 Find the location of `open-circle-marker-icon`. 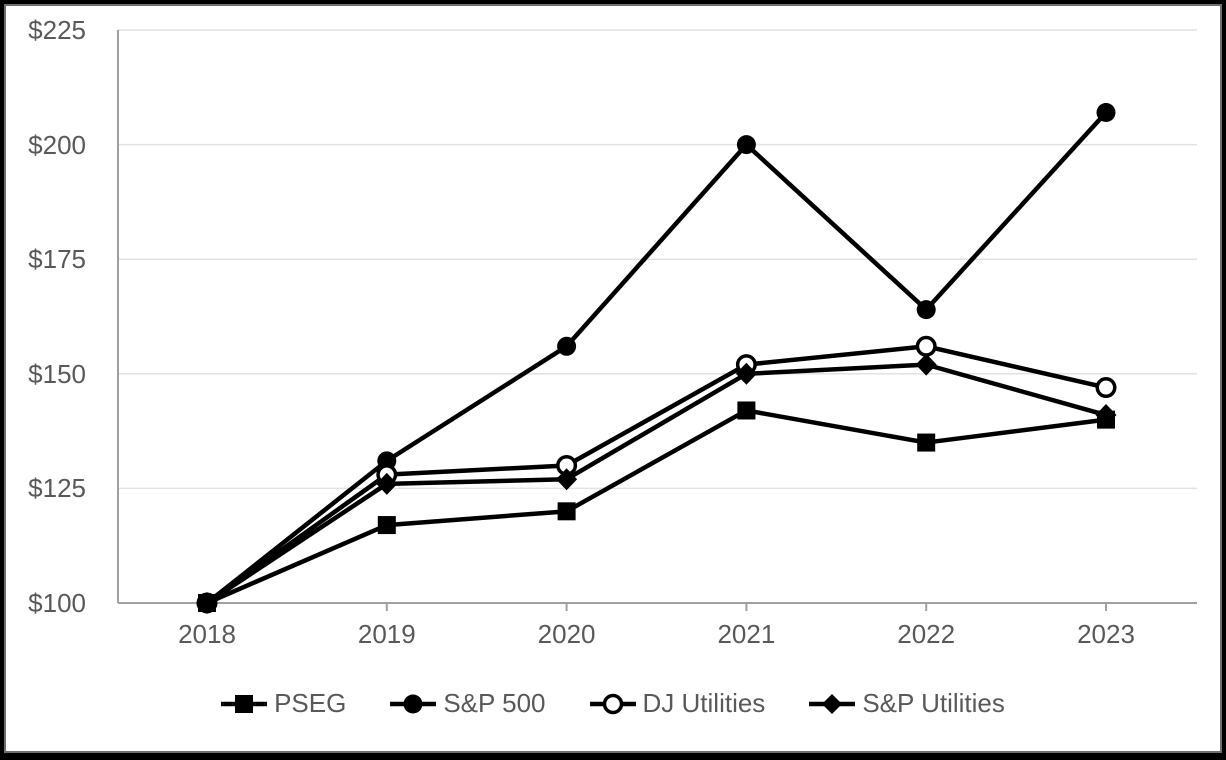

open-circle-marker-icon is located at coordinates (612, 703).